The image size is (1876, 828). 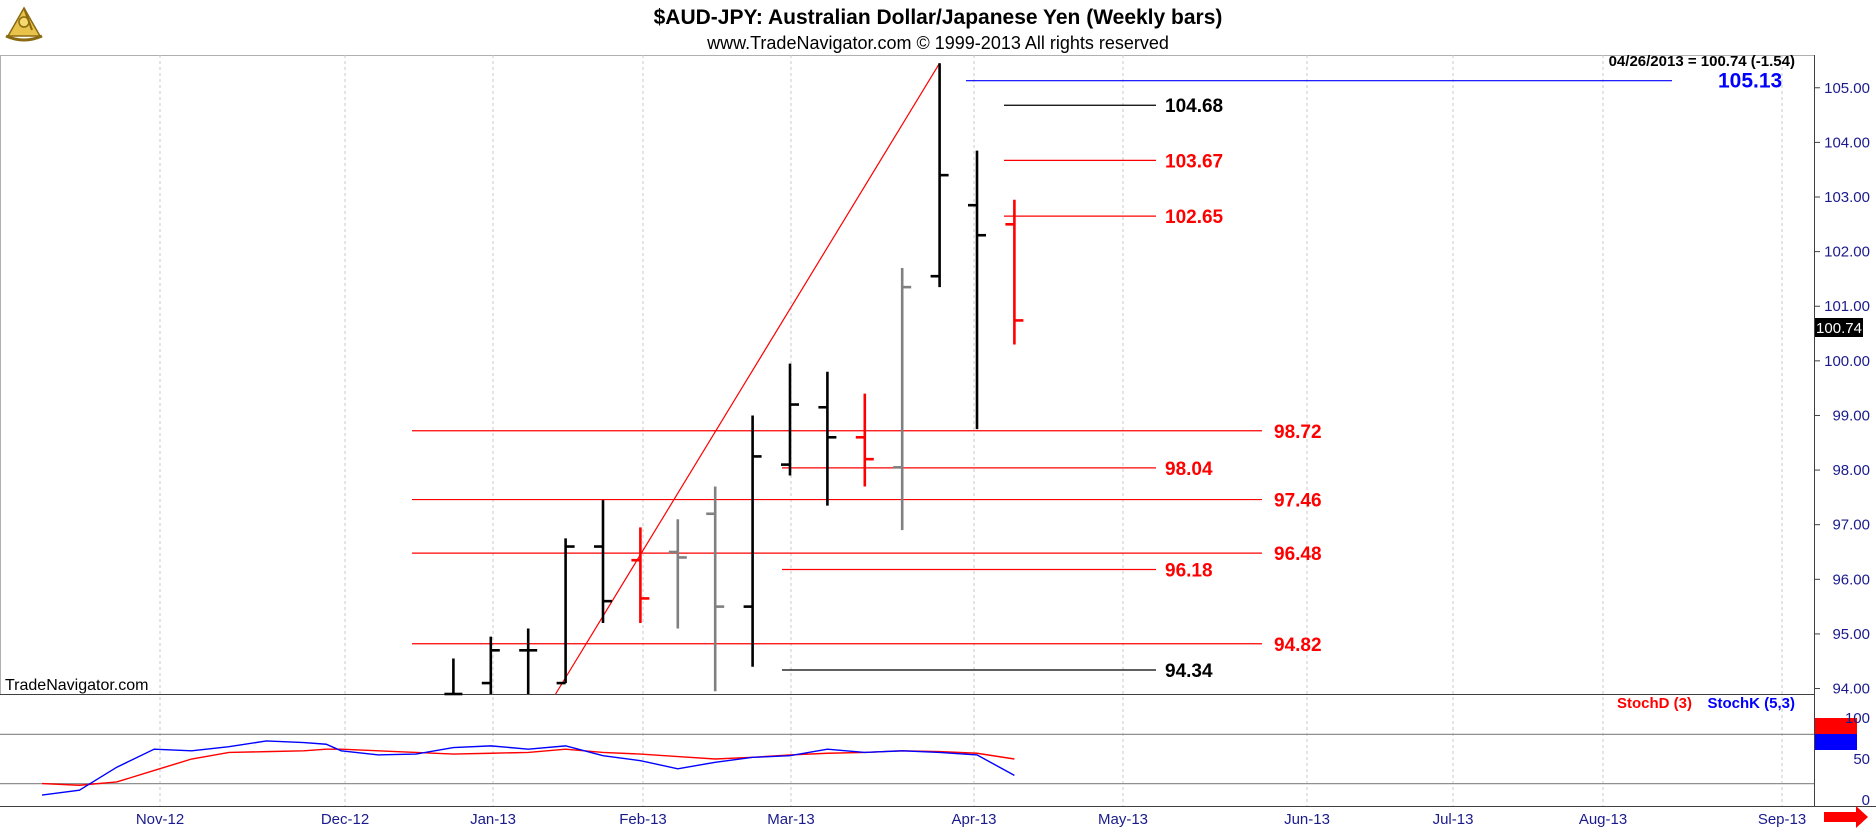 I want to click on watermark: TradeNavigator.com, so click(x=76, y=685).